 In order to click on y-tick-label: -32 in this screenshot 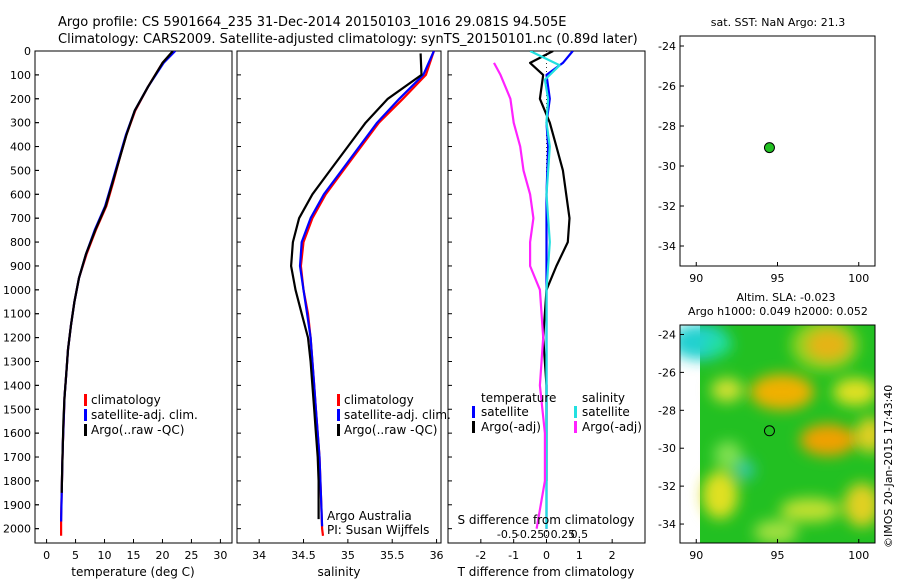, I will do `click(667, 206)`.